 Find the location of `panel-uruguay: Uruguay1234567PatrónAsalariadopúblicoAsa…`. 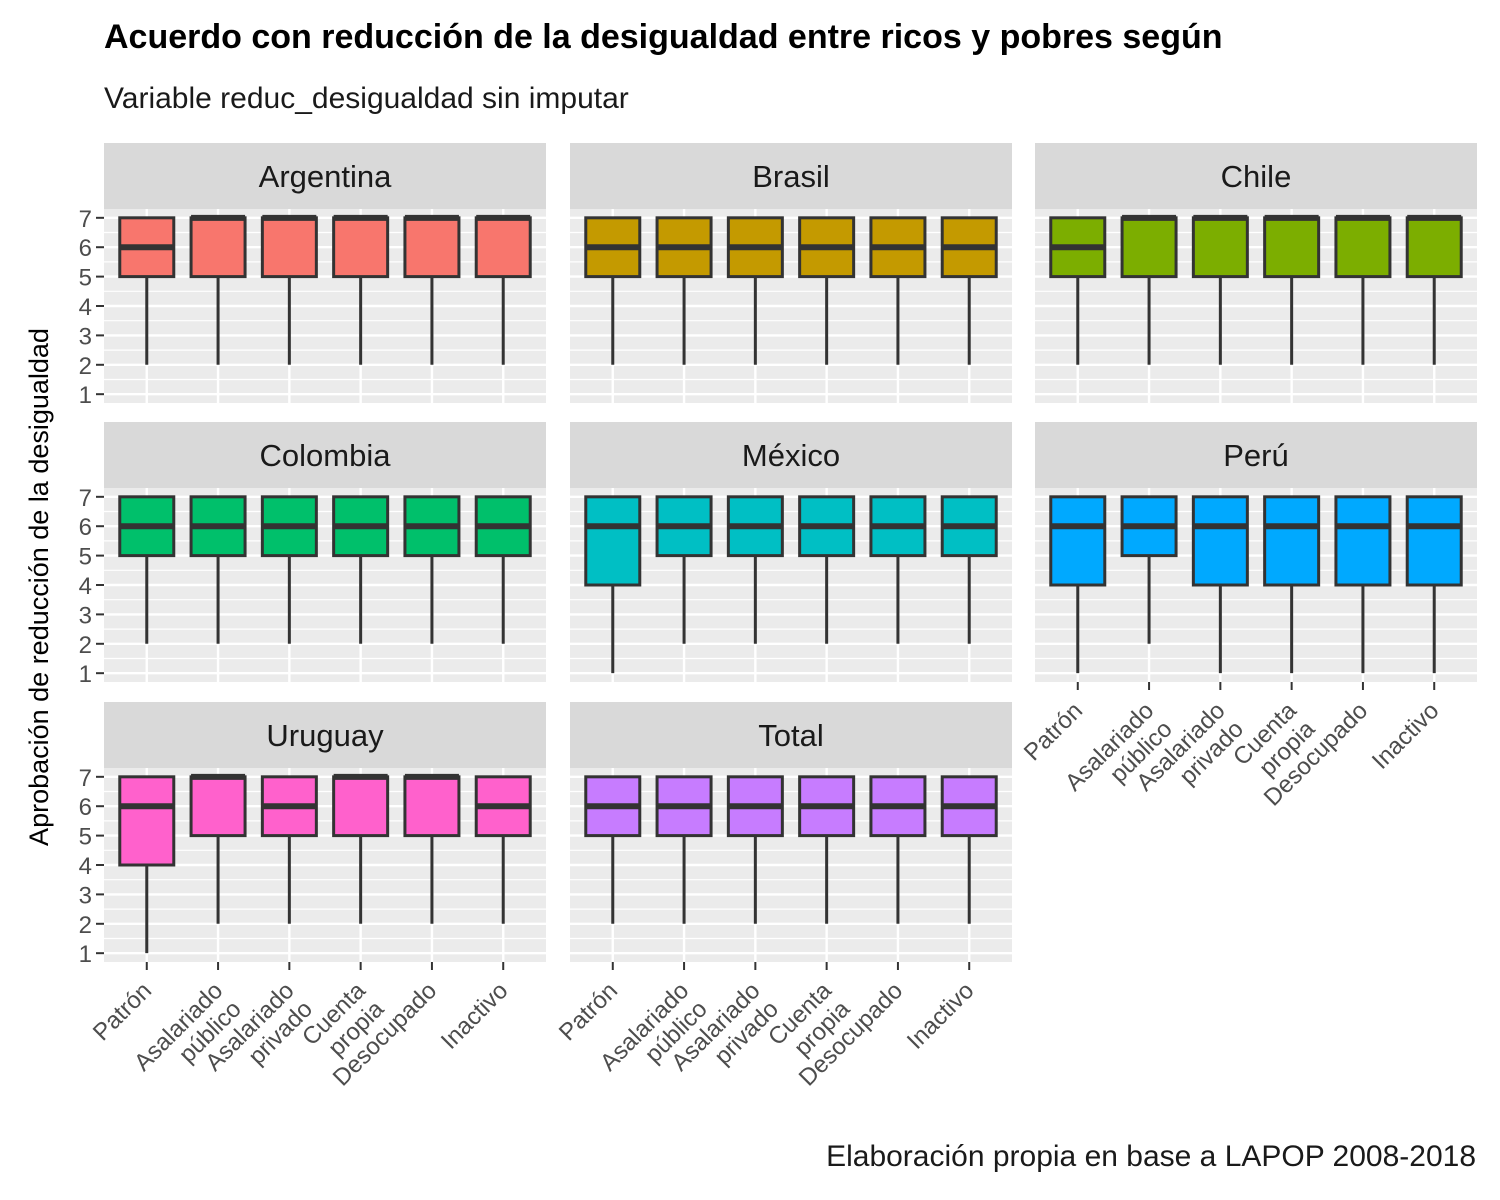

panel-uruguay: Uruguay1234567PatrónAsalariadopúblicoAsa… is located at coordinates (312, 897).